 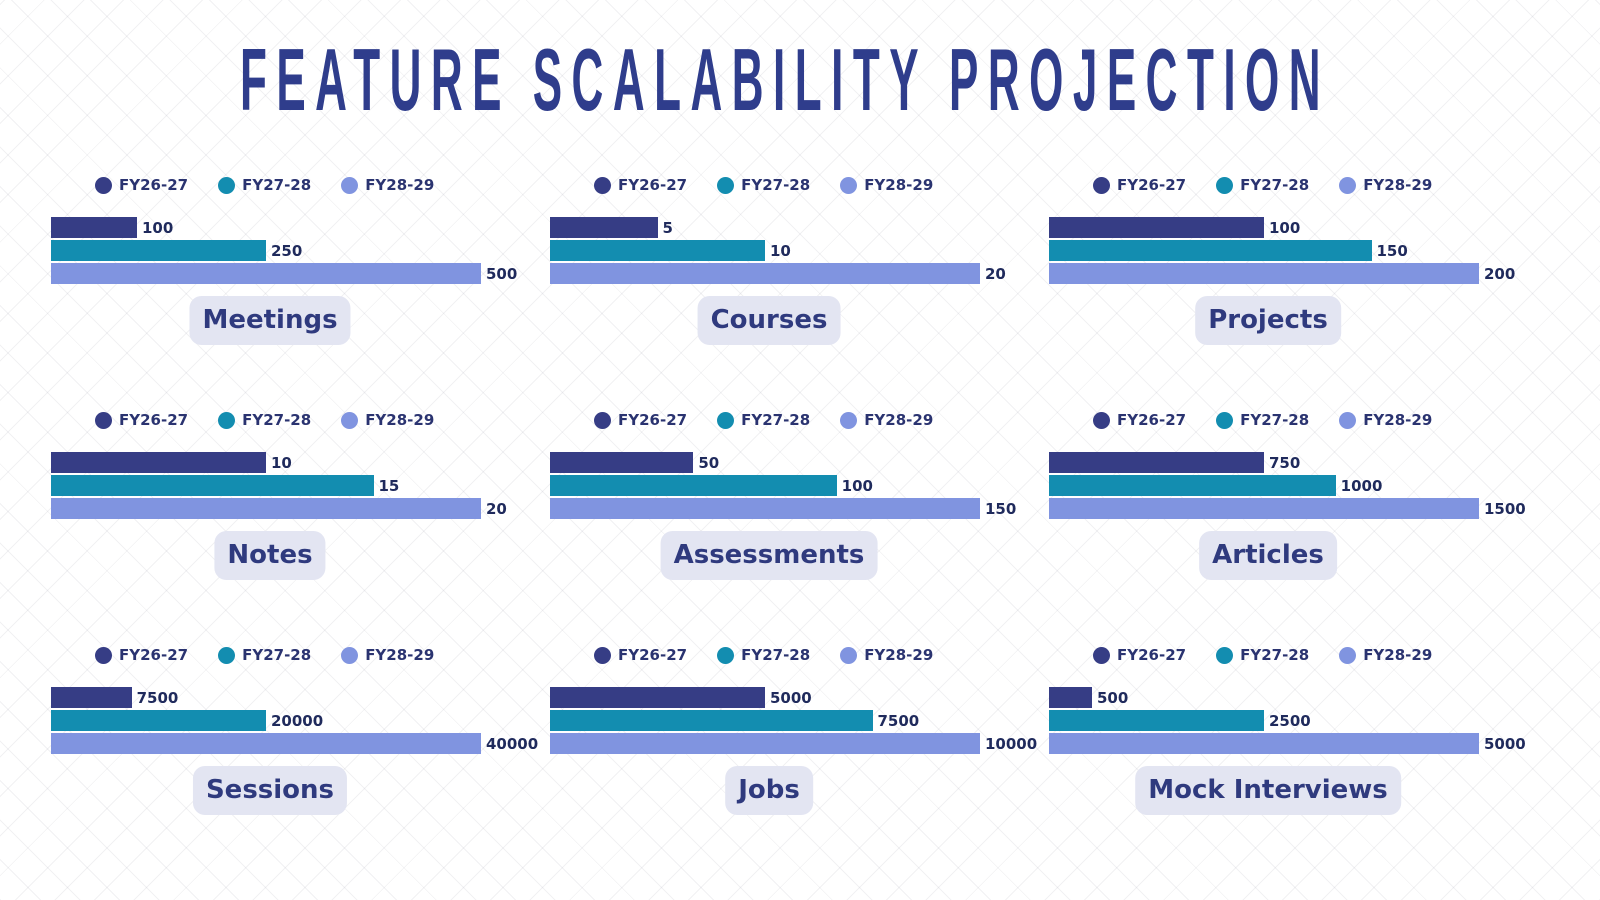 I want to click on data-label: 50, so click(x=709, y=463).